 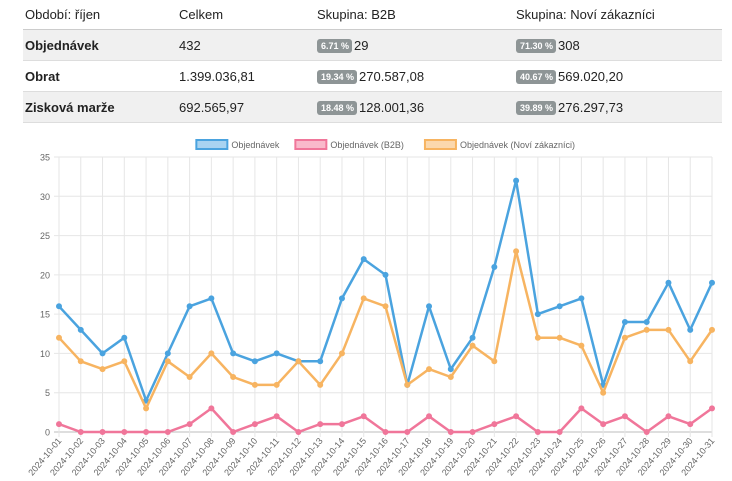 I want to click on y-tick-label: 30, so click(x=45, y=197).